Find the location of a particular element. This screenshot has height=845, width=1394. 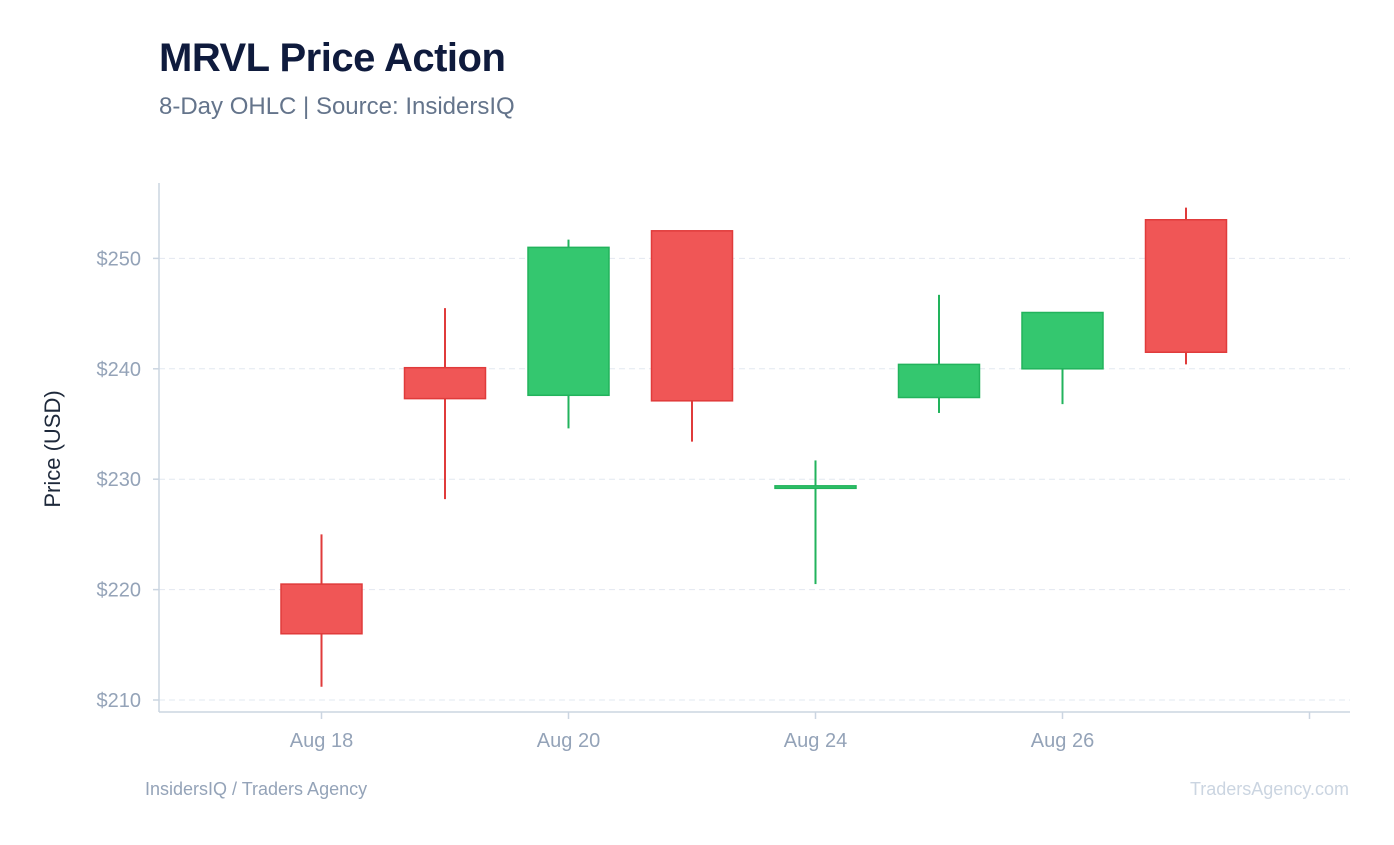

y-tick-label: $230 is located at coordinates (119, 480).